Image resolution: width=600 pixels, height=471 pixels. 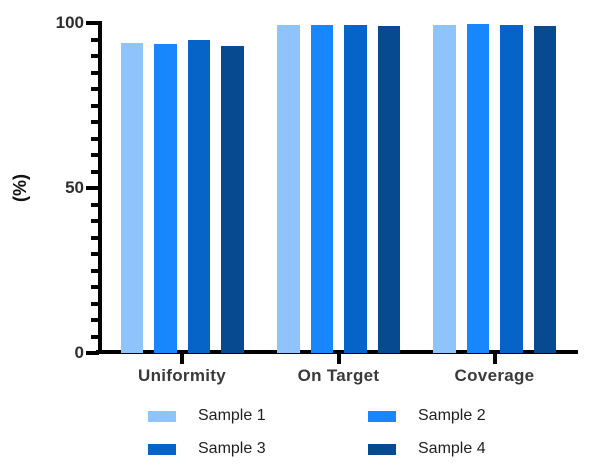 What do you see at coordinates (100, 187) in the screenshot?
I see `y-axis-line` at bounding box center [100, 187].